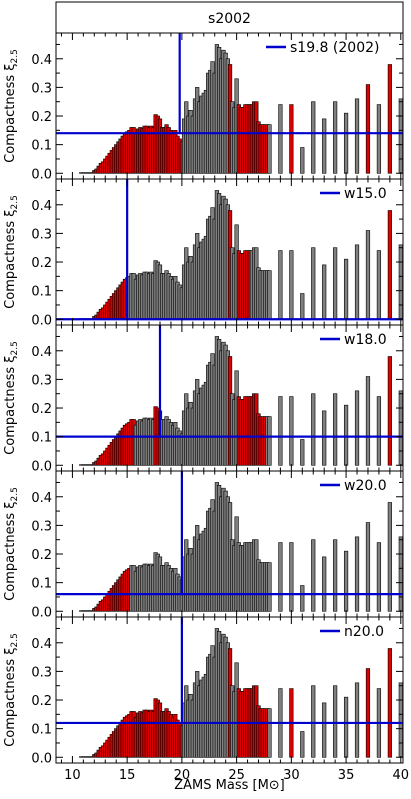  What do you see at coordinates (389, 703) in the screenshot?
I see `bar-n20.0-39` at bounding box center [389, 703].